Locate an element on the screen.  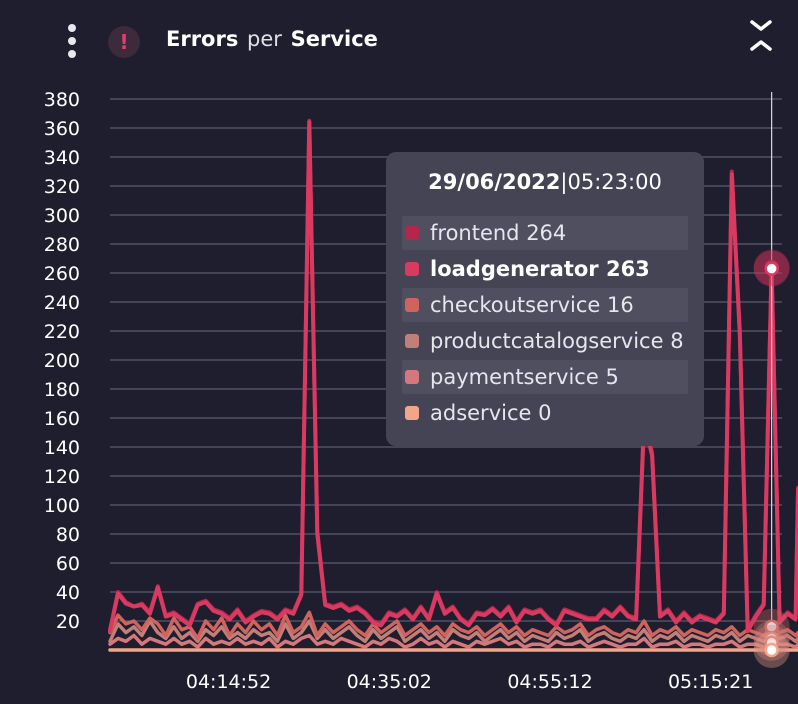
title-word-service: Service is located at coordinates (334, 39).